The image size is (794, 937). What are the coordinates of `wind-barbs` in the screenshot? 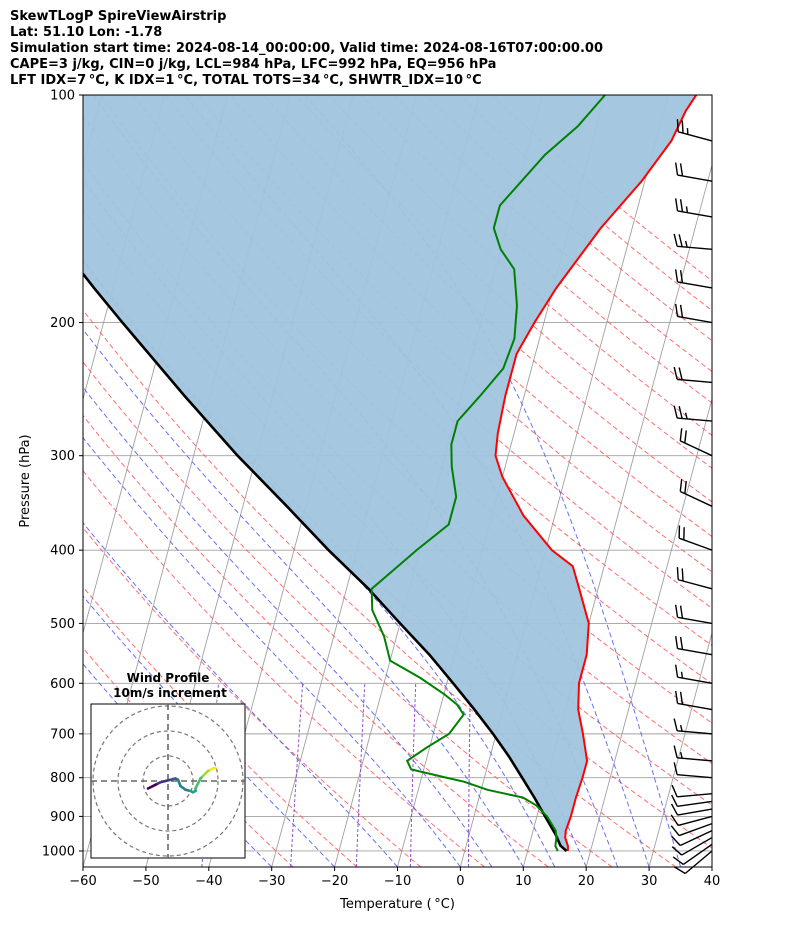 It's located at (691, 497).